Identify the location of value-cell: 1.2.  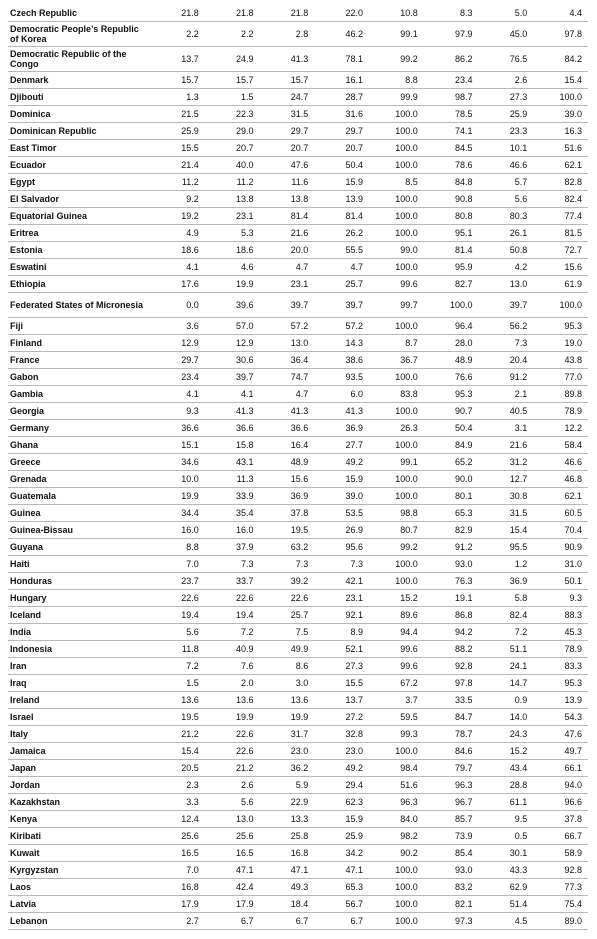
(506, 564).